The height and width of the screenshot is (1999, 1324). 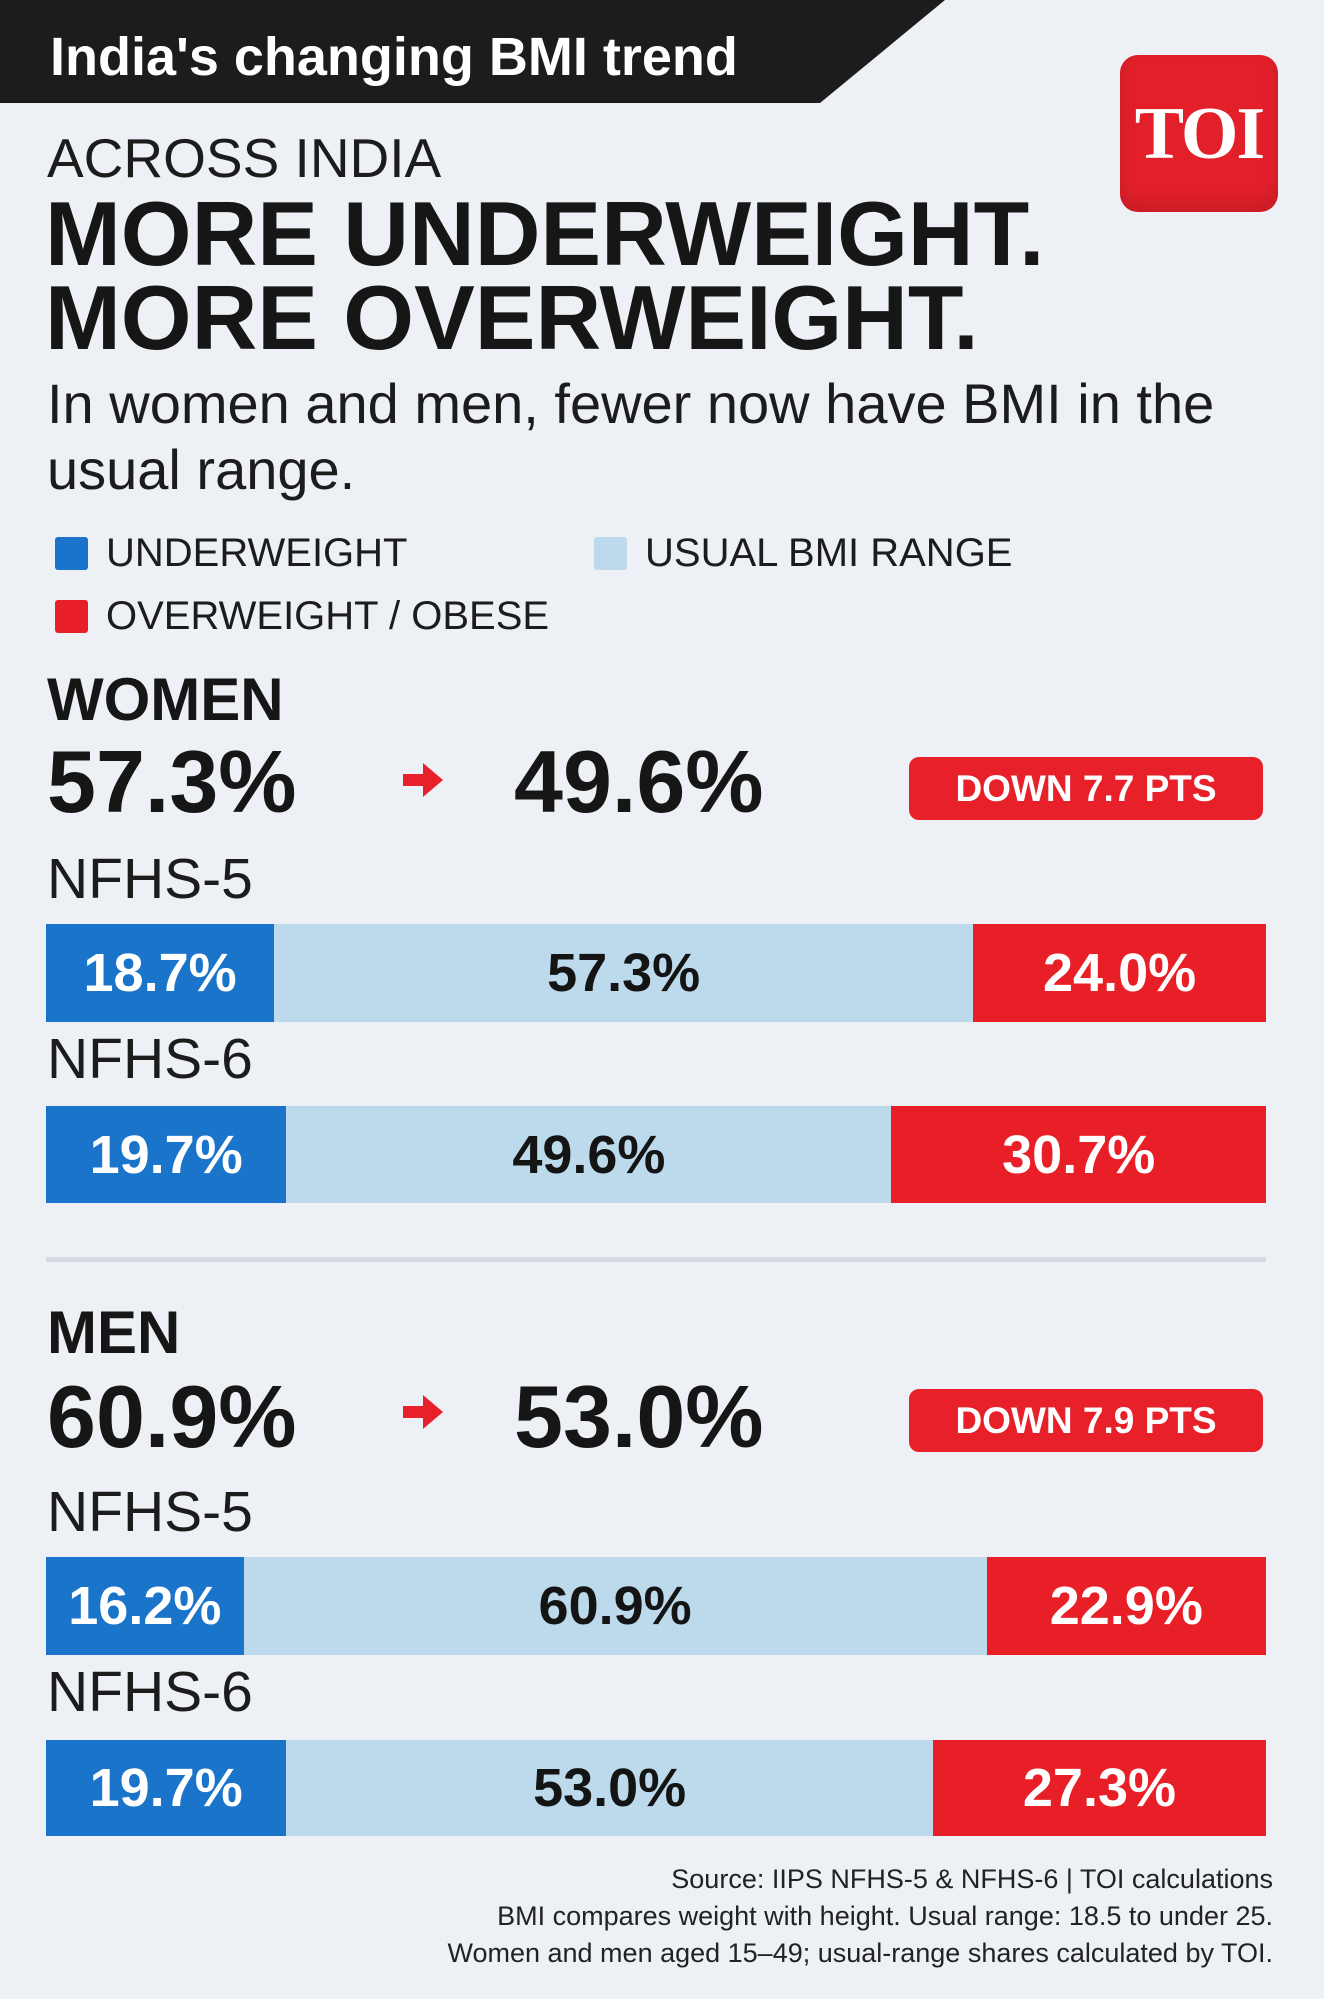 I want to click on bar-value-label: 57.3%, so click(x=624, y=973).